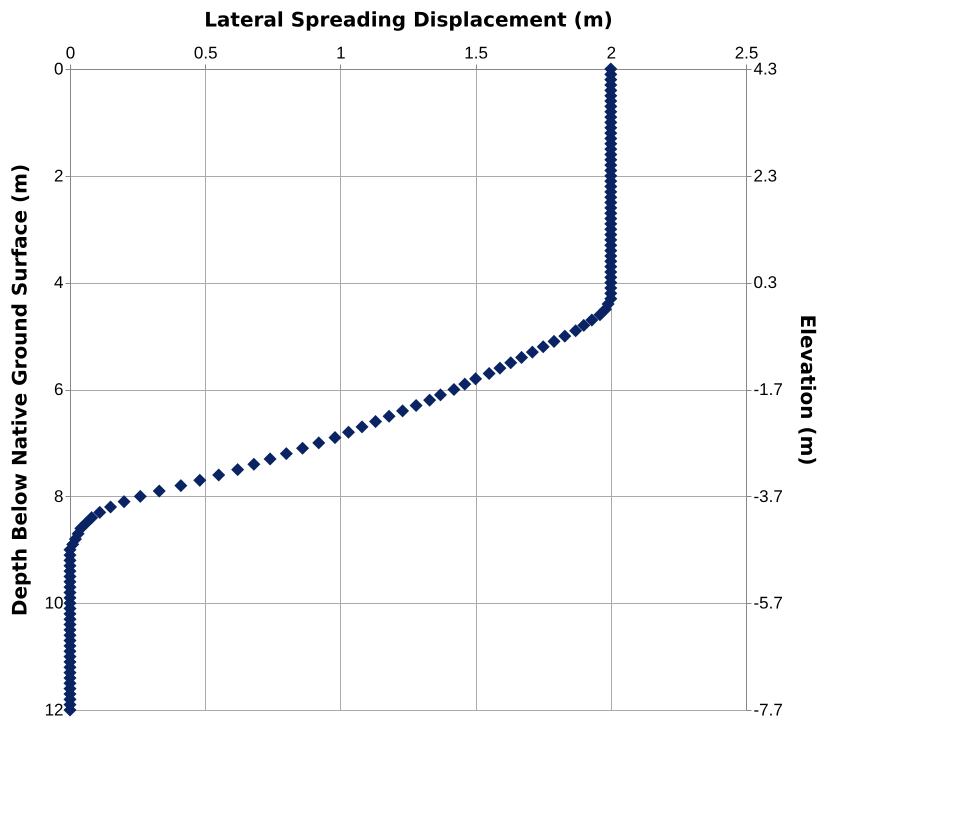 The image size is (959, 814). Describe the element at coordinates (59, 69) in the screenshot. I see `y-tick-label: 0` at that location.